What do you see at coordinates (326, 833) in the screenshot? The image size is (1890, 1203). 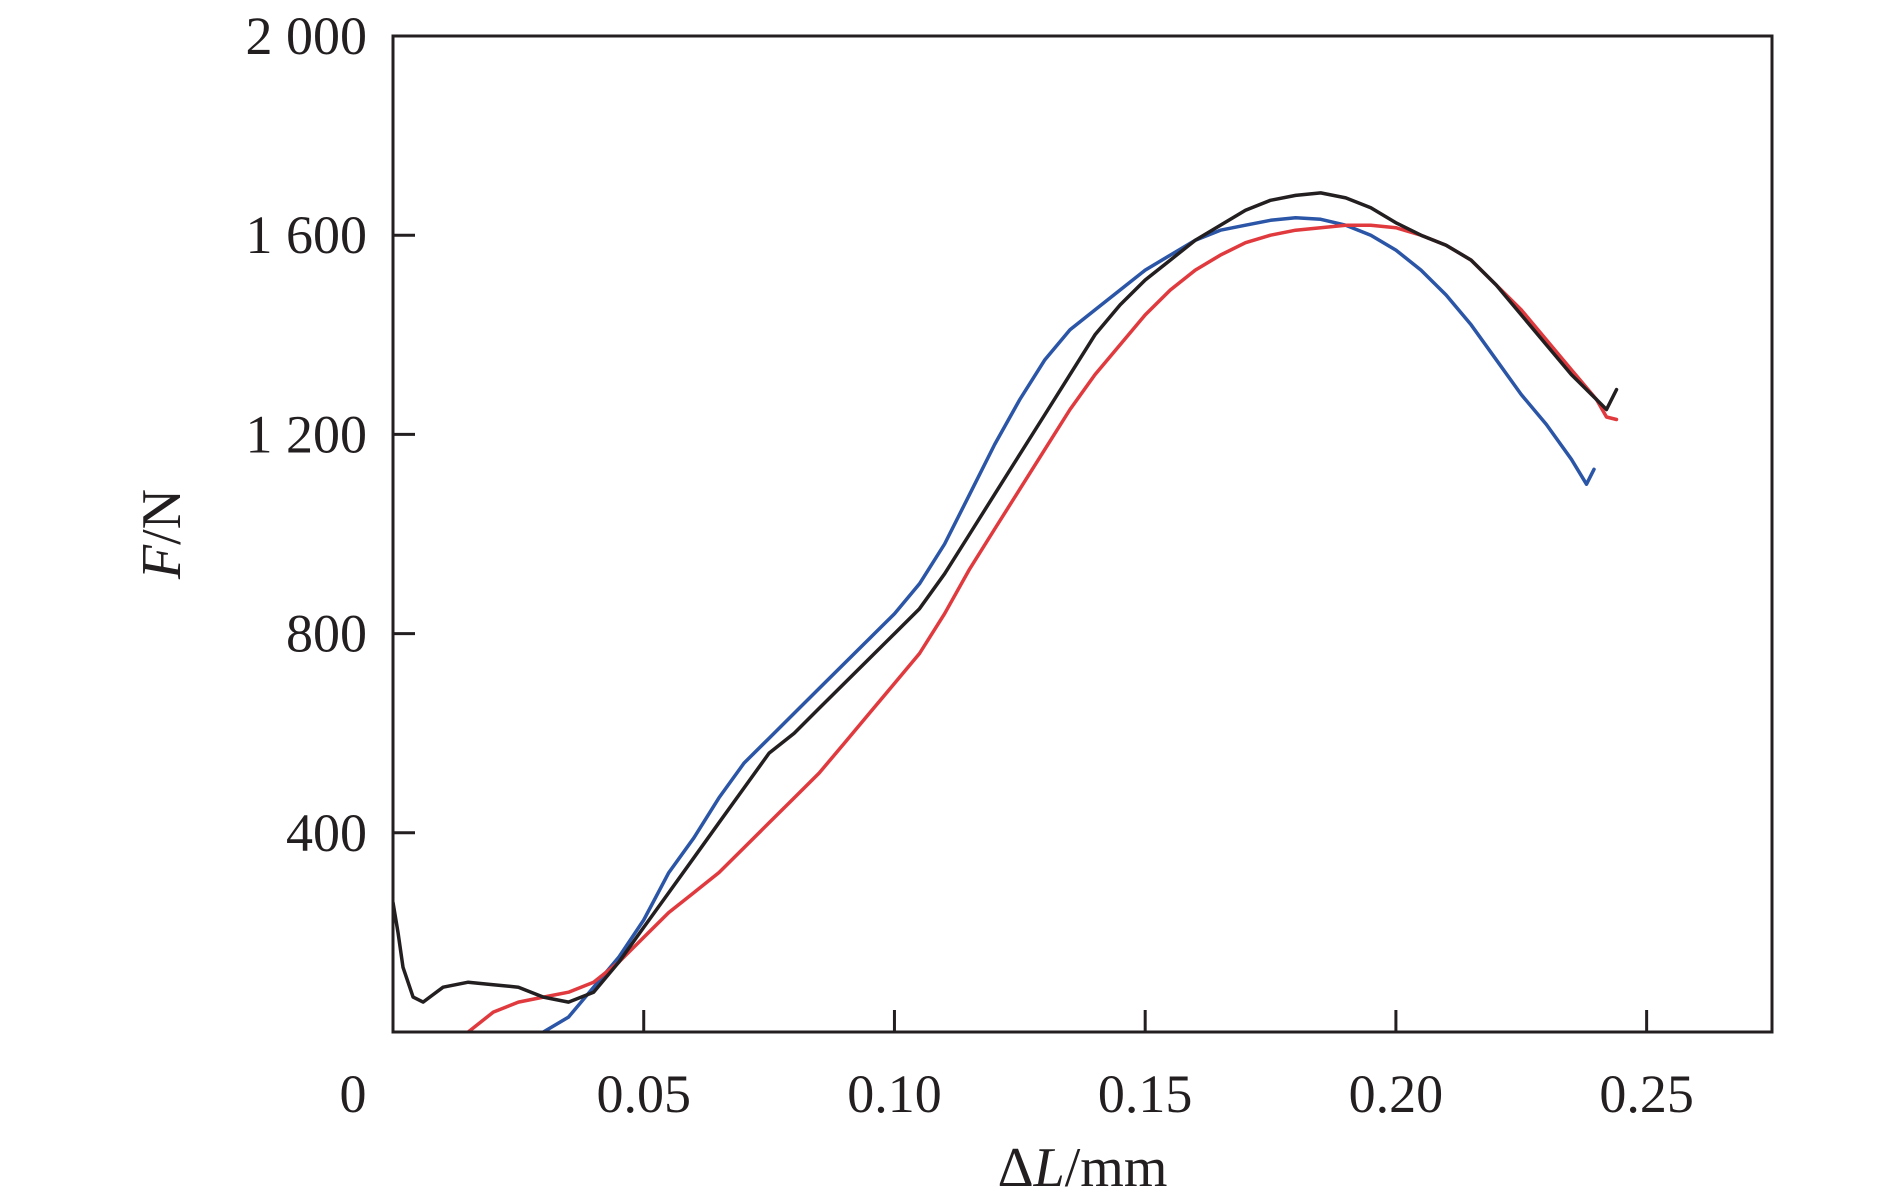 I see `y-tick-label-0: 400` at bounding box center [326, 833].